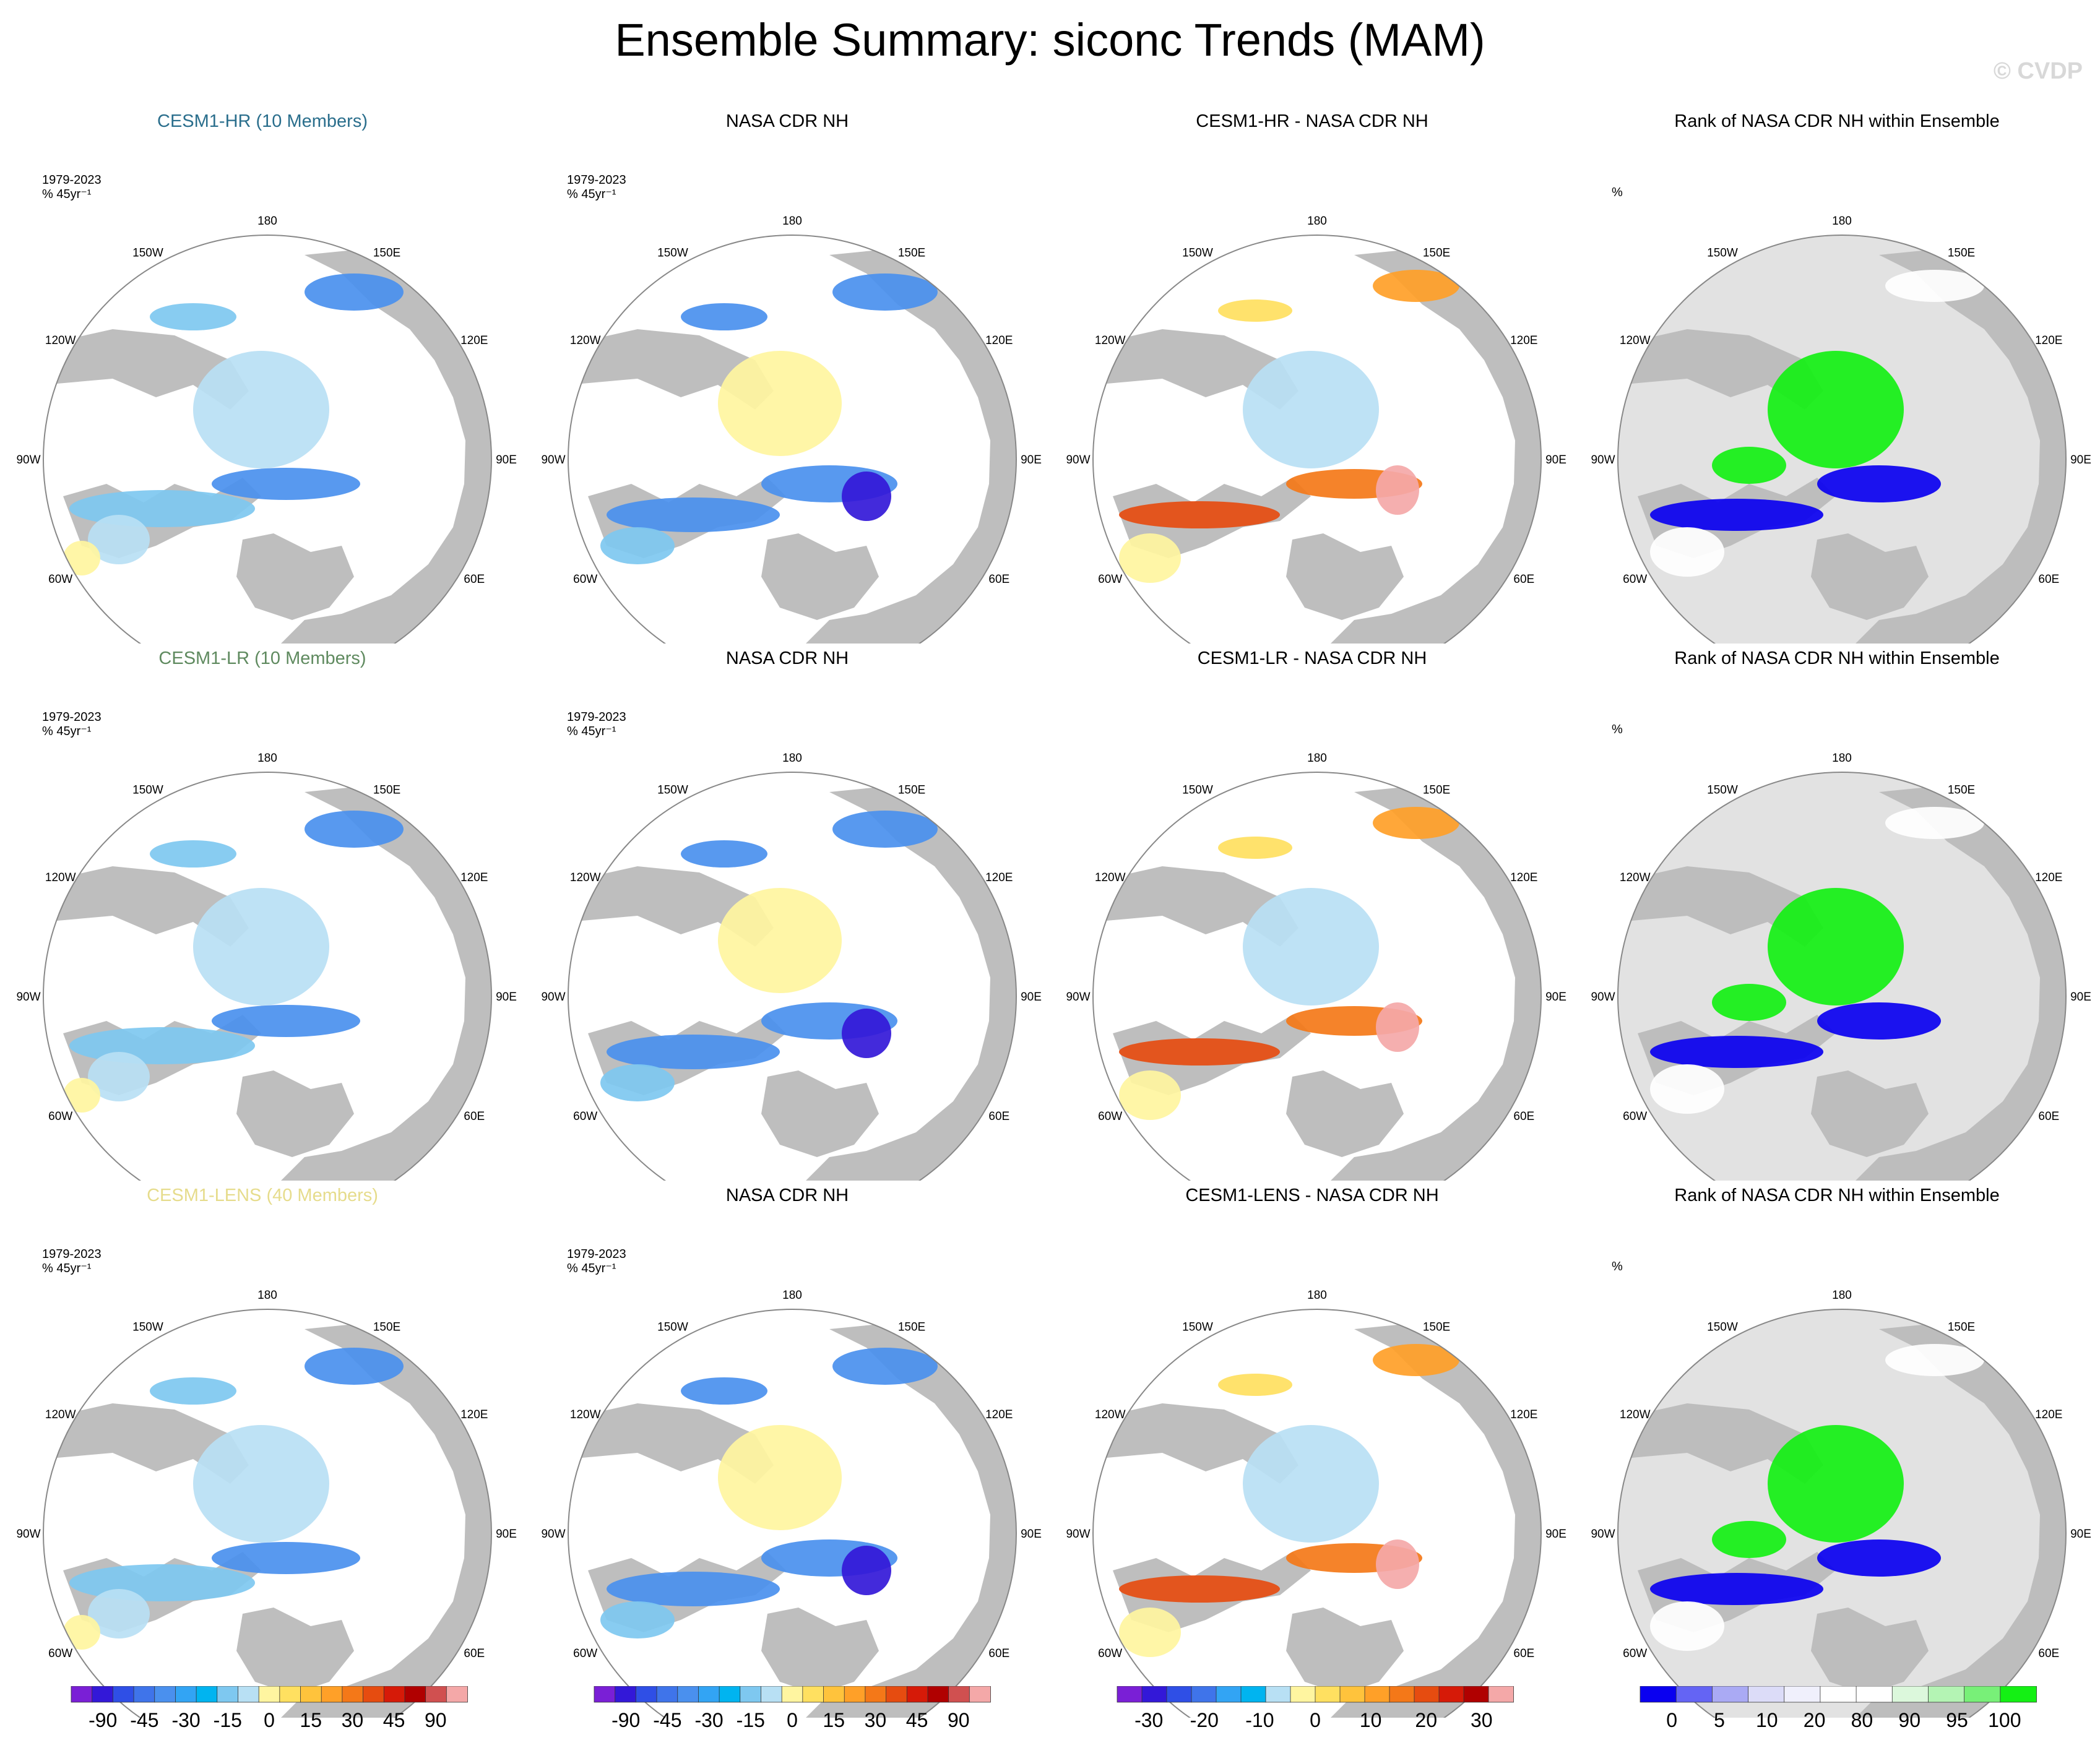 The height and width of the screenshot is (1748, 2100). What do you see at coordinates (1815, 1720) in the screenshot?
I see `colorbar-tick: 20` at bounding box center [1815, 1720].